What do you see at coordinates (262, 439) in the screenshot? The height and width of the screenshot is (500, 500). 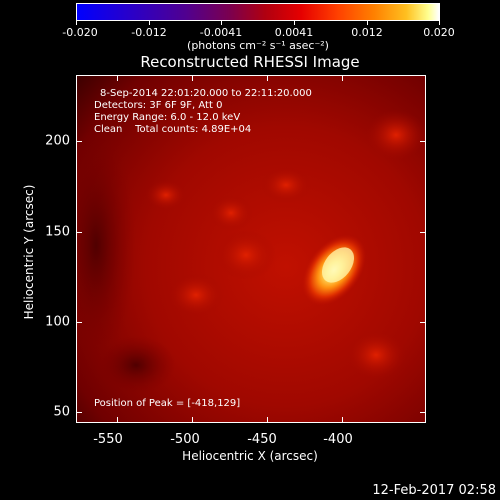 I see `x-tick-label: -450` at bounding box center [262, 439].